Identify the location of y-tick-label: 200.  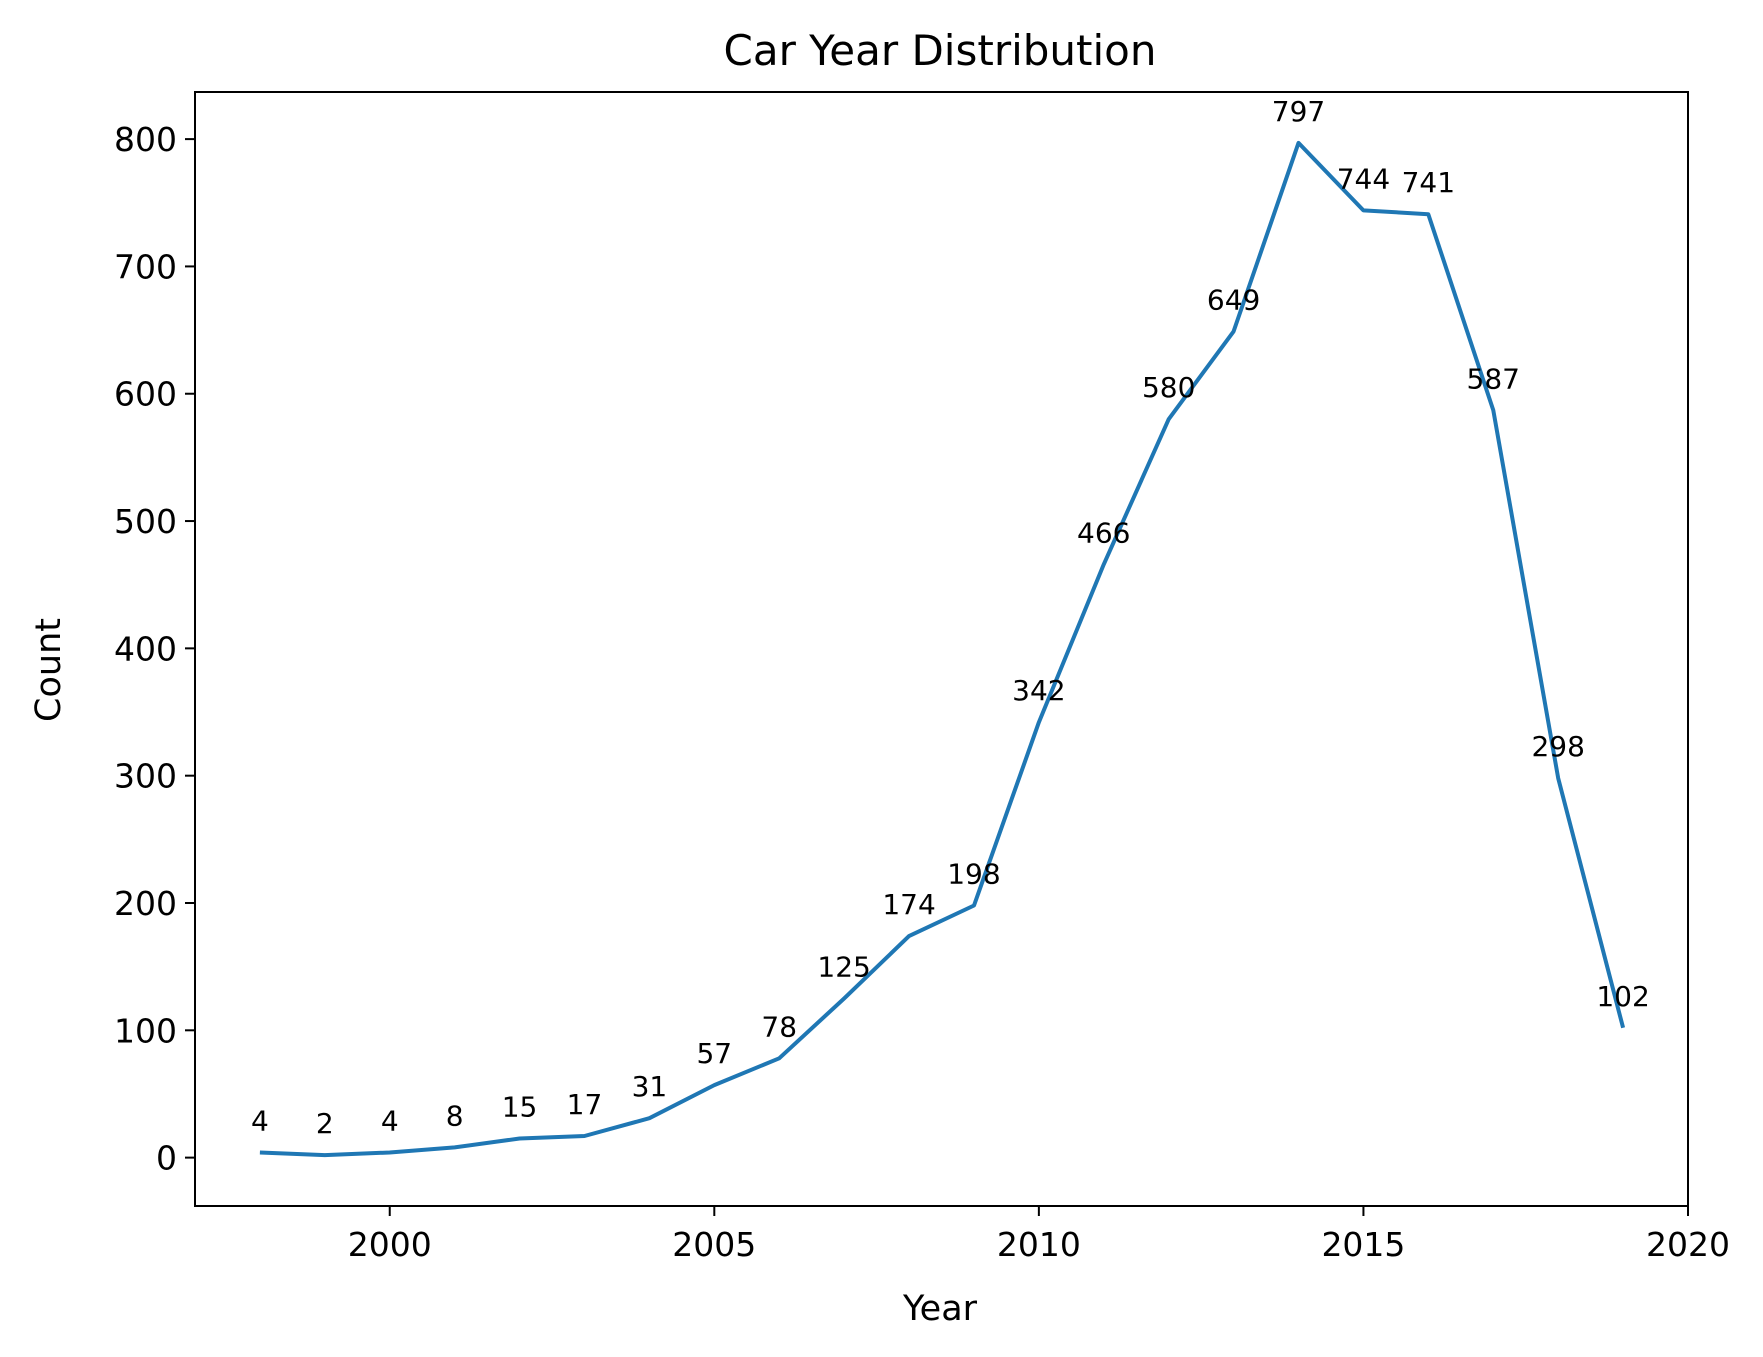
(145, 903).